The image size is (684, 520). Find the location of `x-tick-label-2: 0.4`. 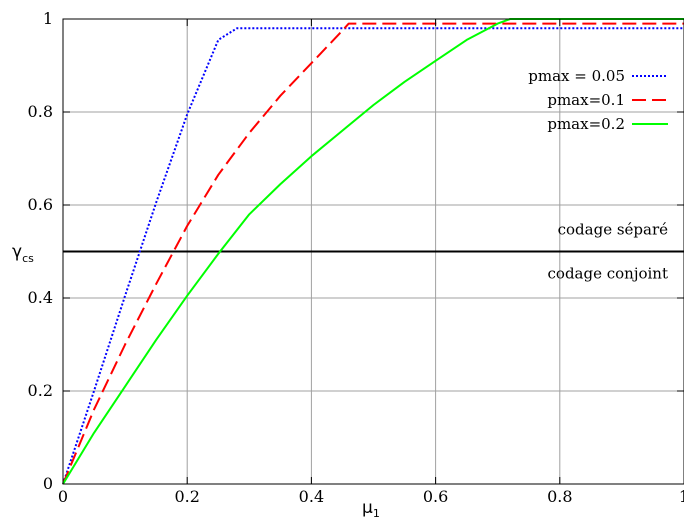

x-tick-label-2: 0.4 is located at coordinates (311, 496).